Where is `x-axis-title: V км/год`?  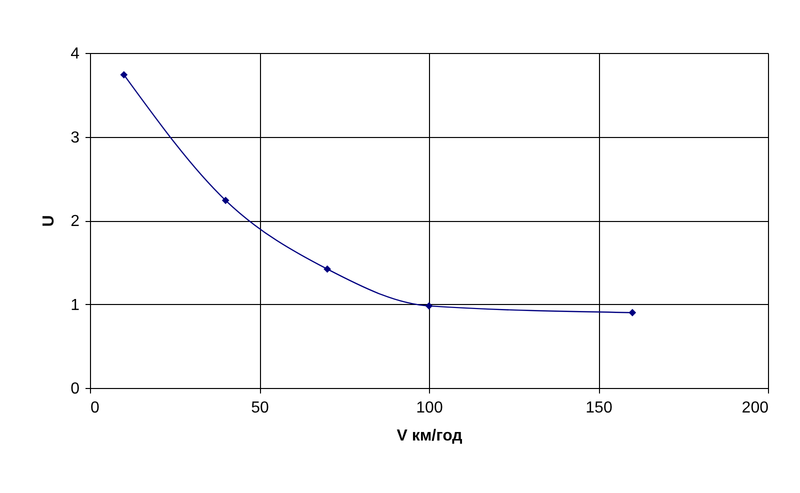 x-axis-title: V км/год is located at coordinates (429, 436).